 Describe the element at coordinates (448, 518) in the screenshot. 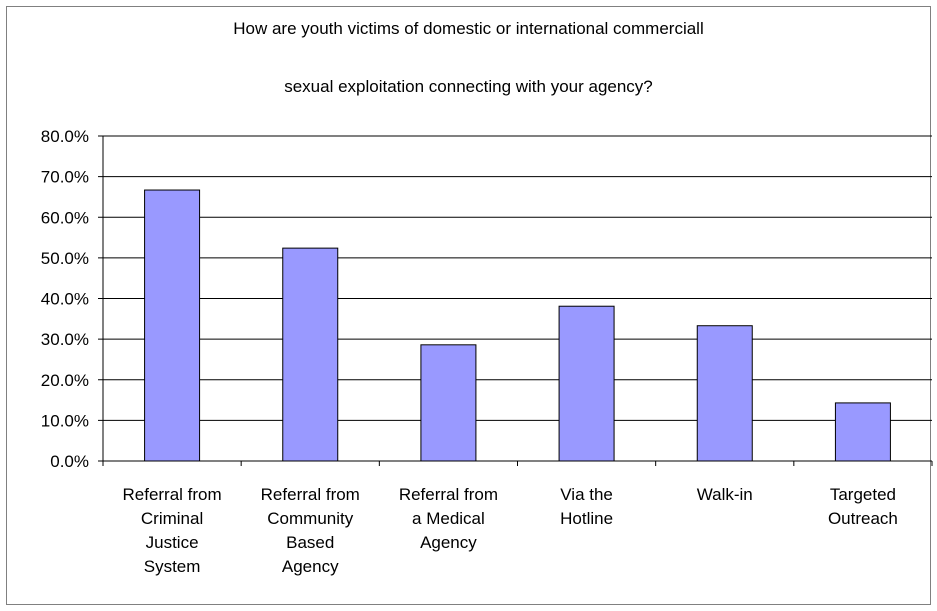

I see `category-label: Referral from a Medical Agency` at that location.